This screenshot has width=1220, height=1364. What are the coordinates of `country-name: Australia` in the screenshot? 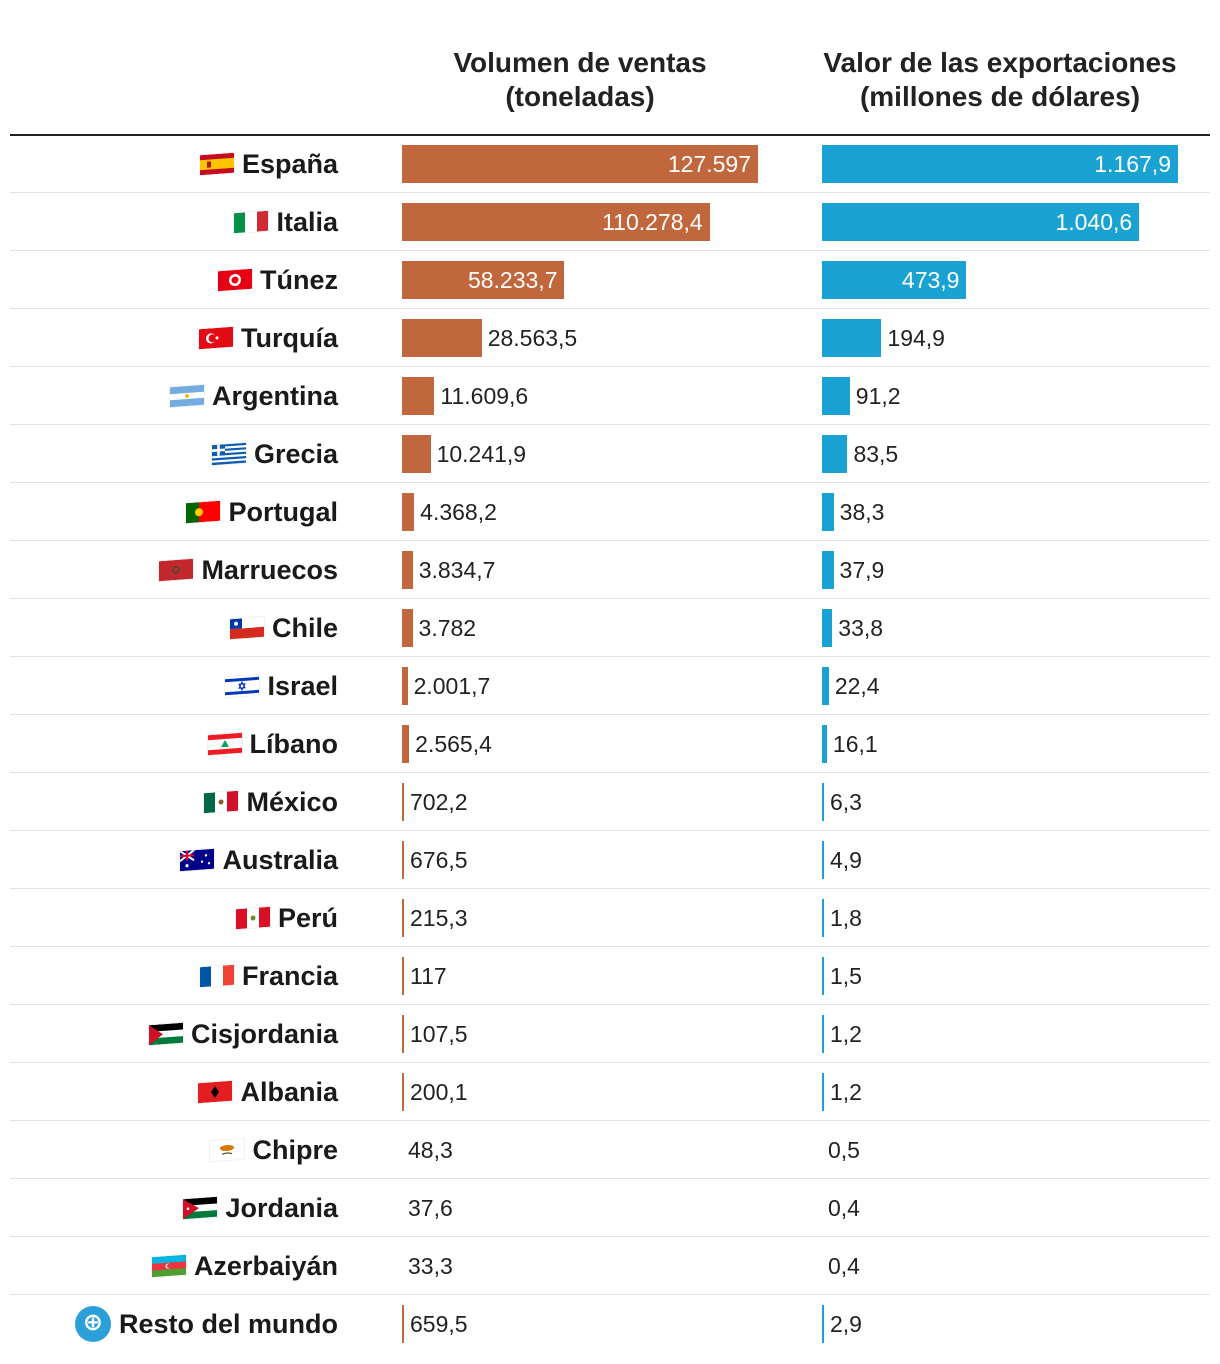 It's located at (280, 859).